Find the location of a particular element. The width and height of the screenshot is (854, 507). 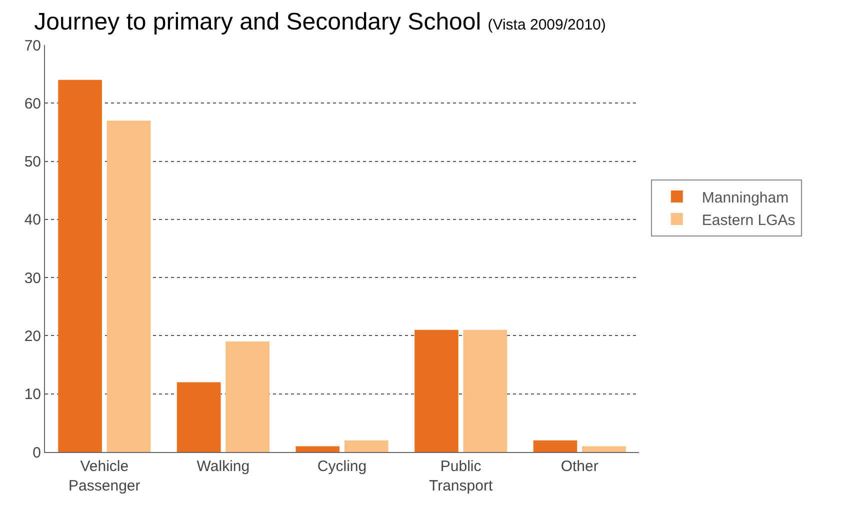

chart-title: Journey to primary and Secondary School is located at coordinates (258, 22).